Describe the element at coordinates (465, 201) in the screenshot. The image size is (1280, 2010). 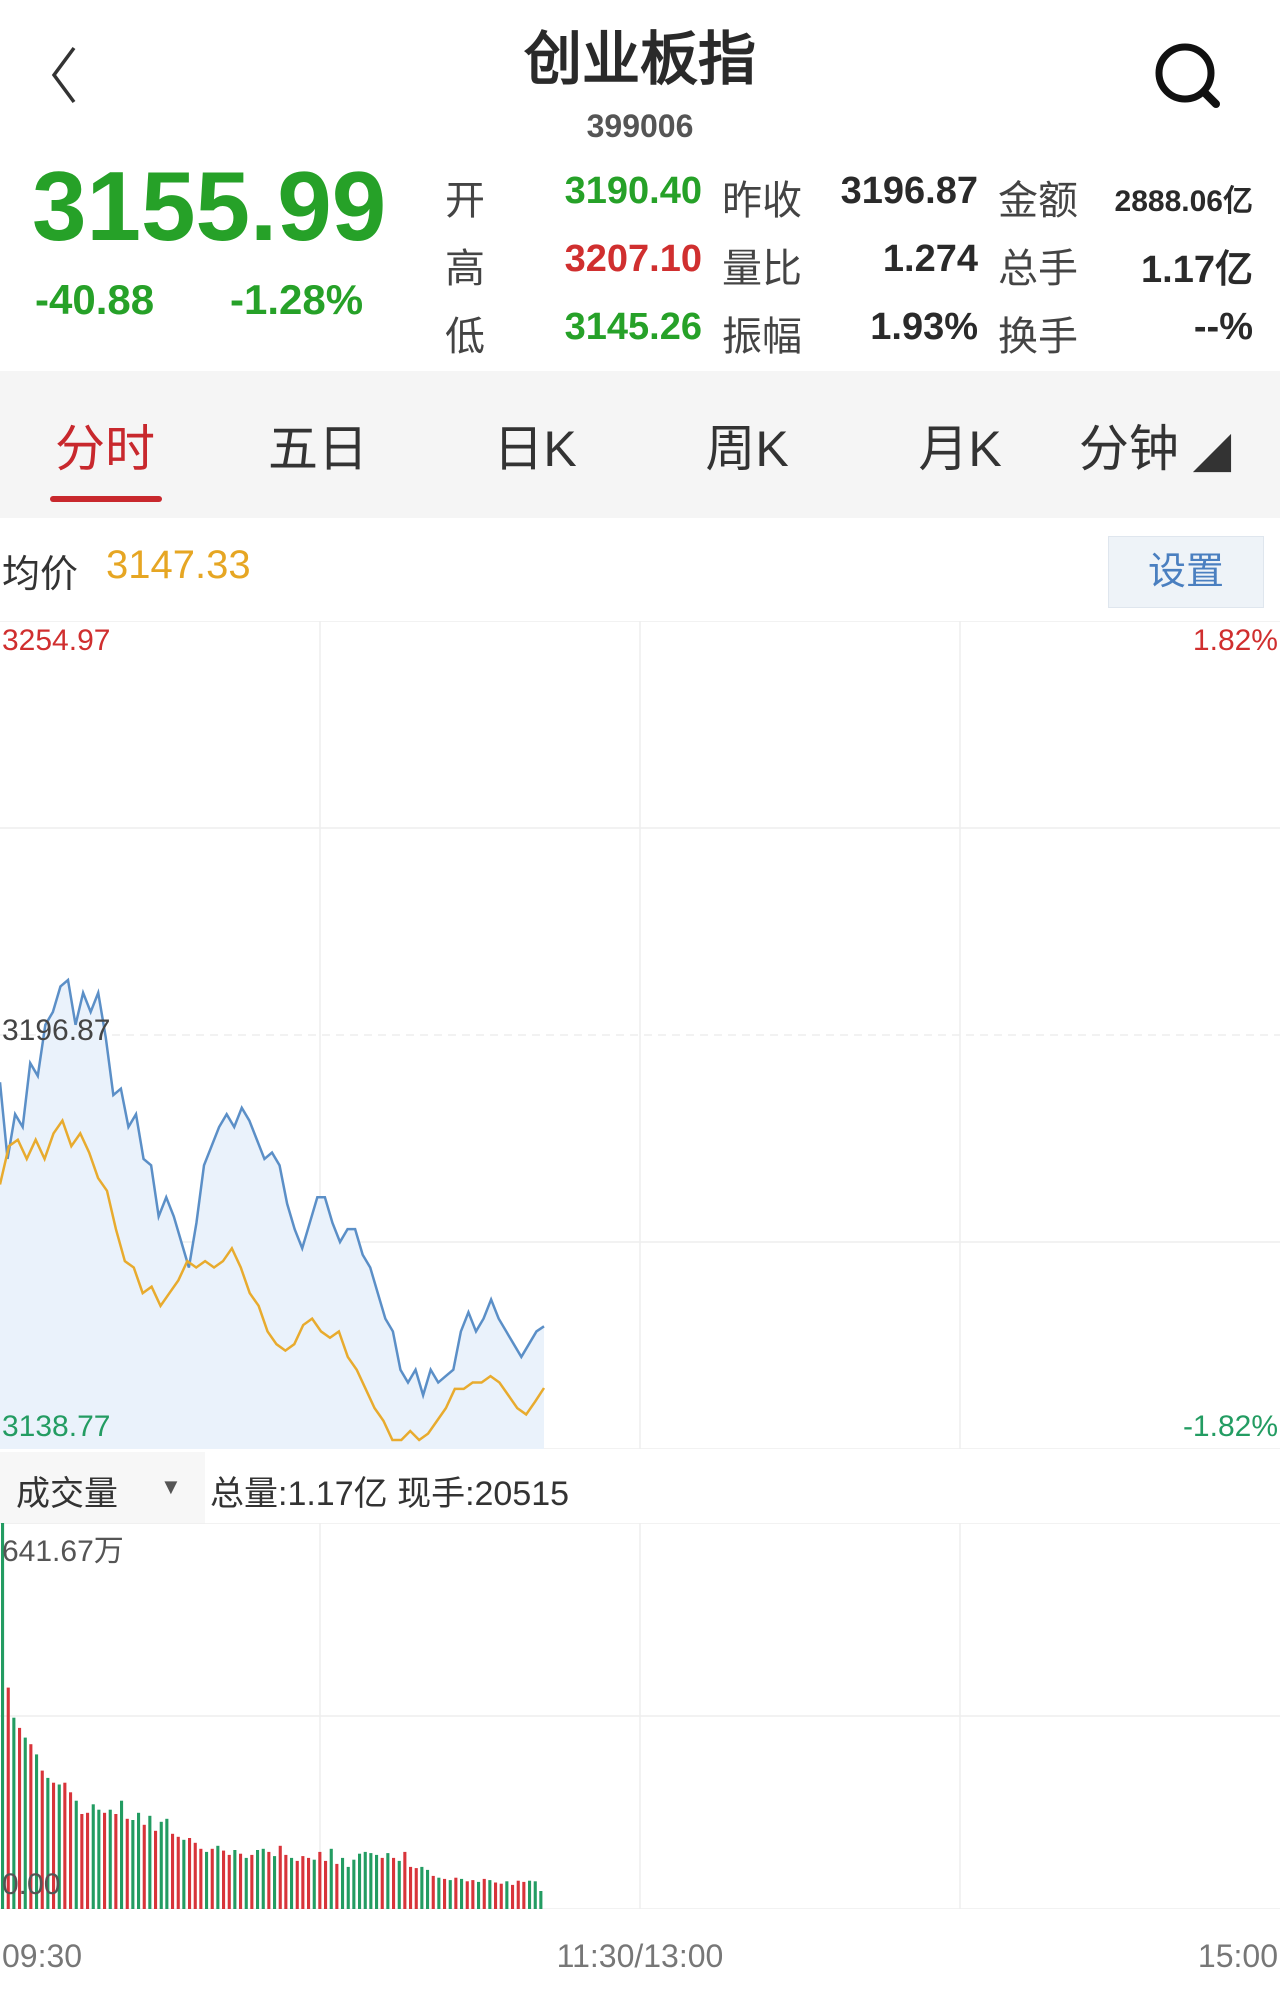
I see `stat-label: 开` at that location.